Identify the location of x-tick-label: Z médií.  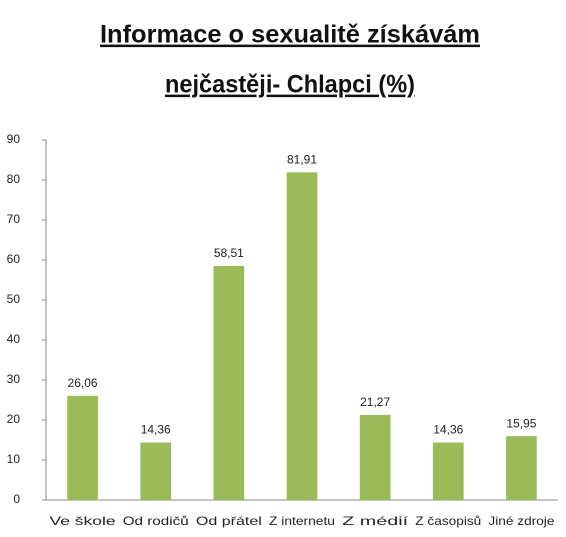
(375, 521).